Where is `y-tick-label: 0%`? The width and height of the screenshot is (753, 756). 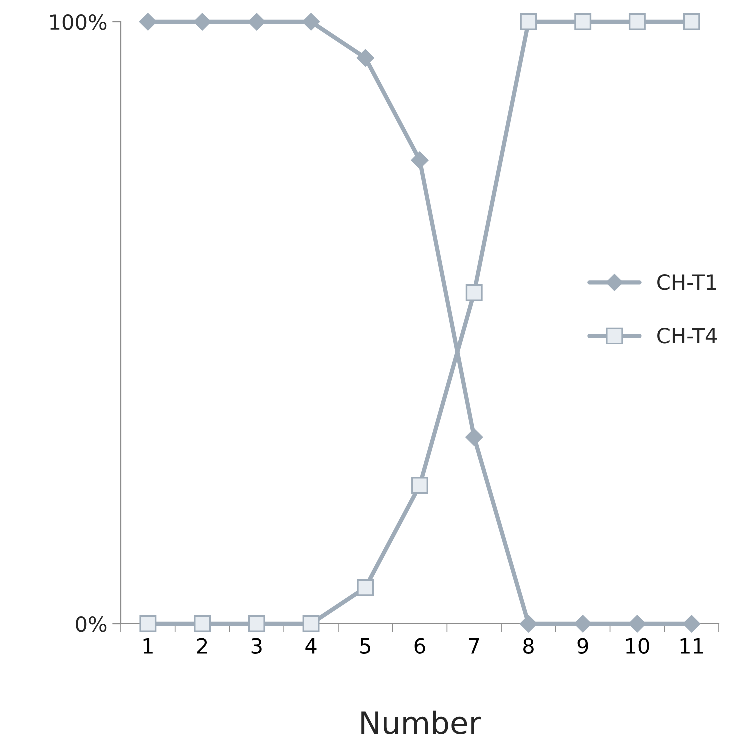
y-tick-label: 0% is located at coordinates (91, 624).